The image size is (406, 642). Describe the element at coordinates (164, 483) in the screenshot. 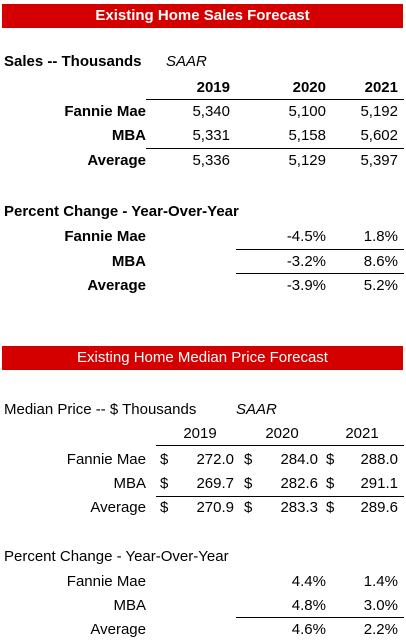

I see `price-currency-mba-2019: $` at that location.